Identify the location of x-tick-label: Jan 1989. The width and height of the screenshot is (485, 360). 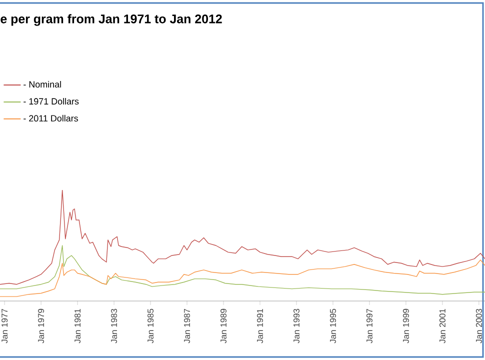
(223, 326).